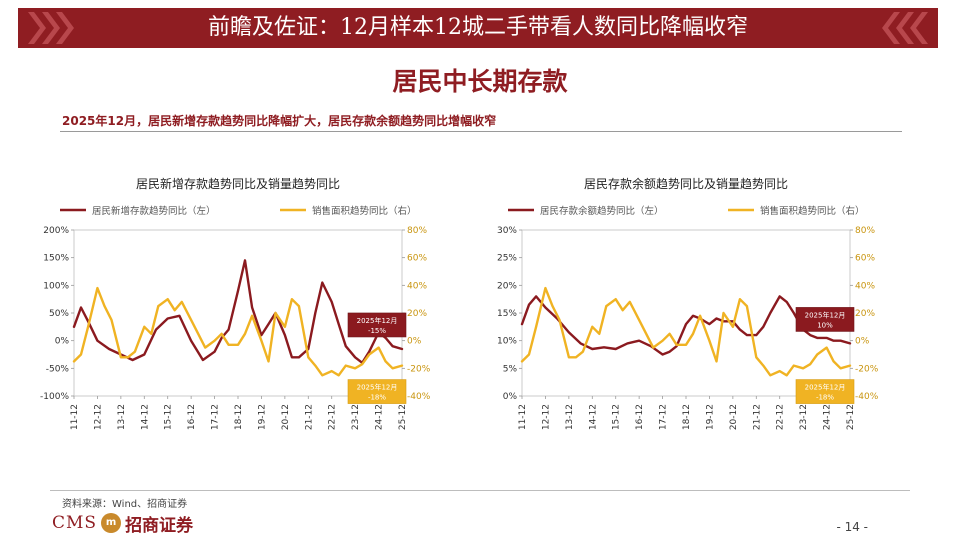 Image resolution: width=960 pixels, height=540 pixels. Describe the element at coordinates (507, 259) in the screenshot. I see `left-tick-label: 25%` at that location.